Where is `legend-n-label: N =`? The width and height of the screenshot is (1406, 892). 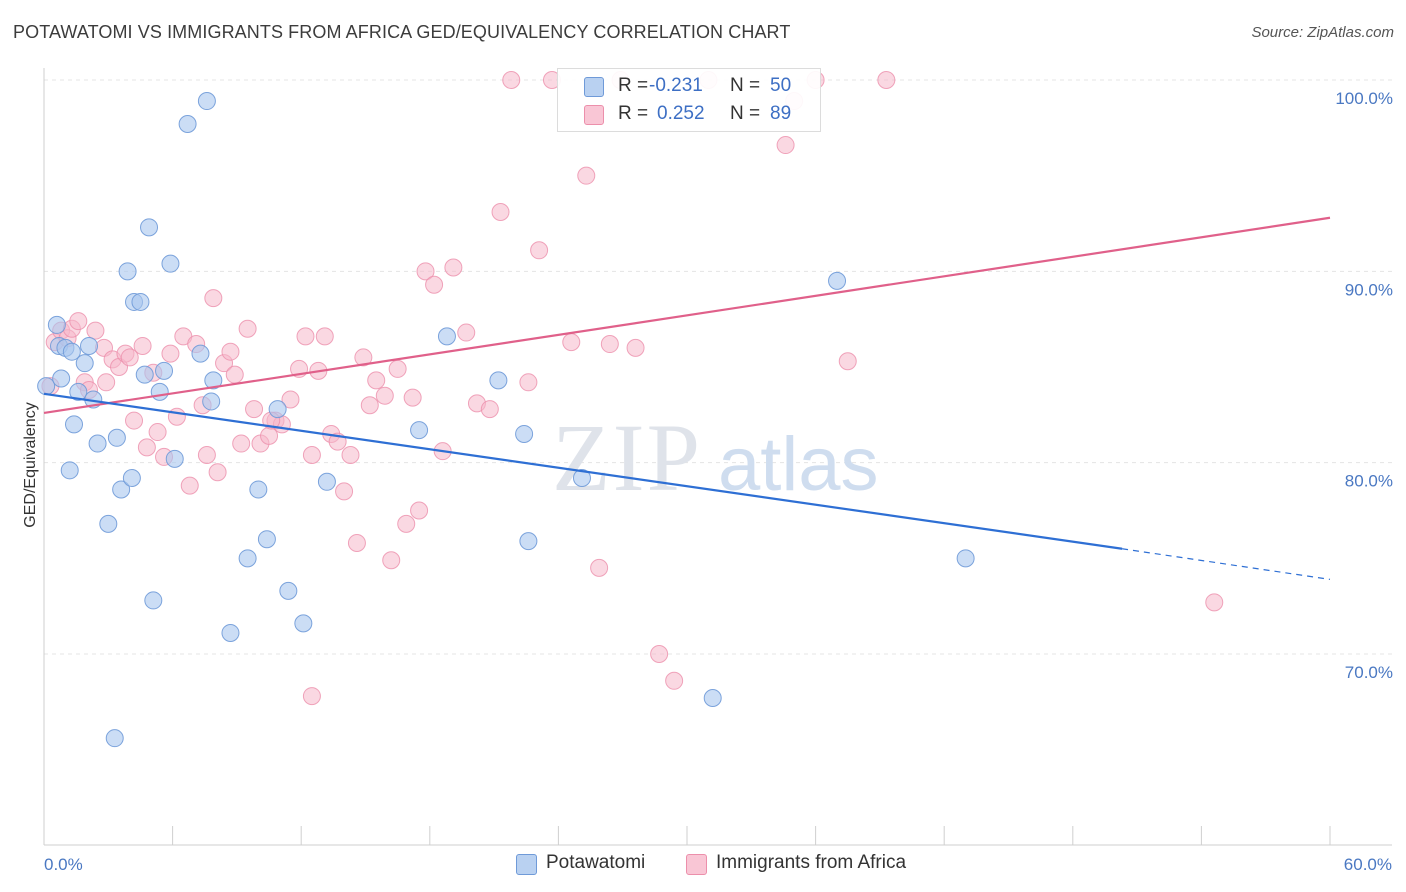
legend-n-label: N = is located at coordinates (745, 85).